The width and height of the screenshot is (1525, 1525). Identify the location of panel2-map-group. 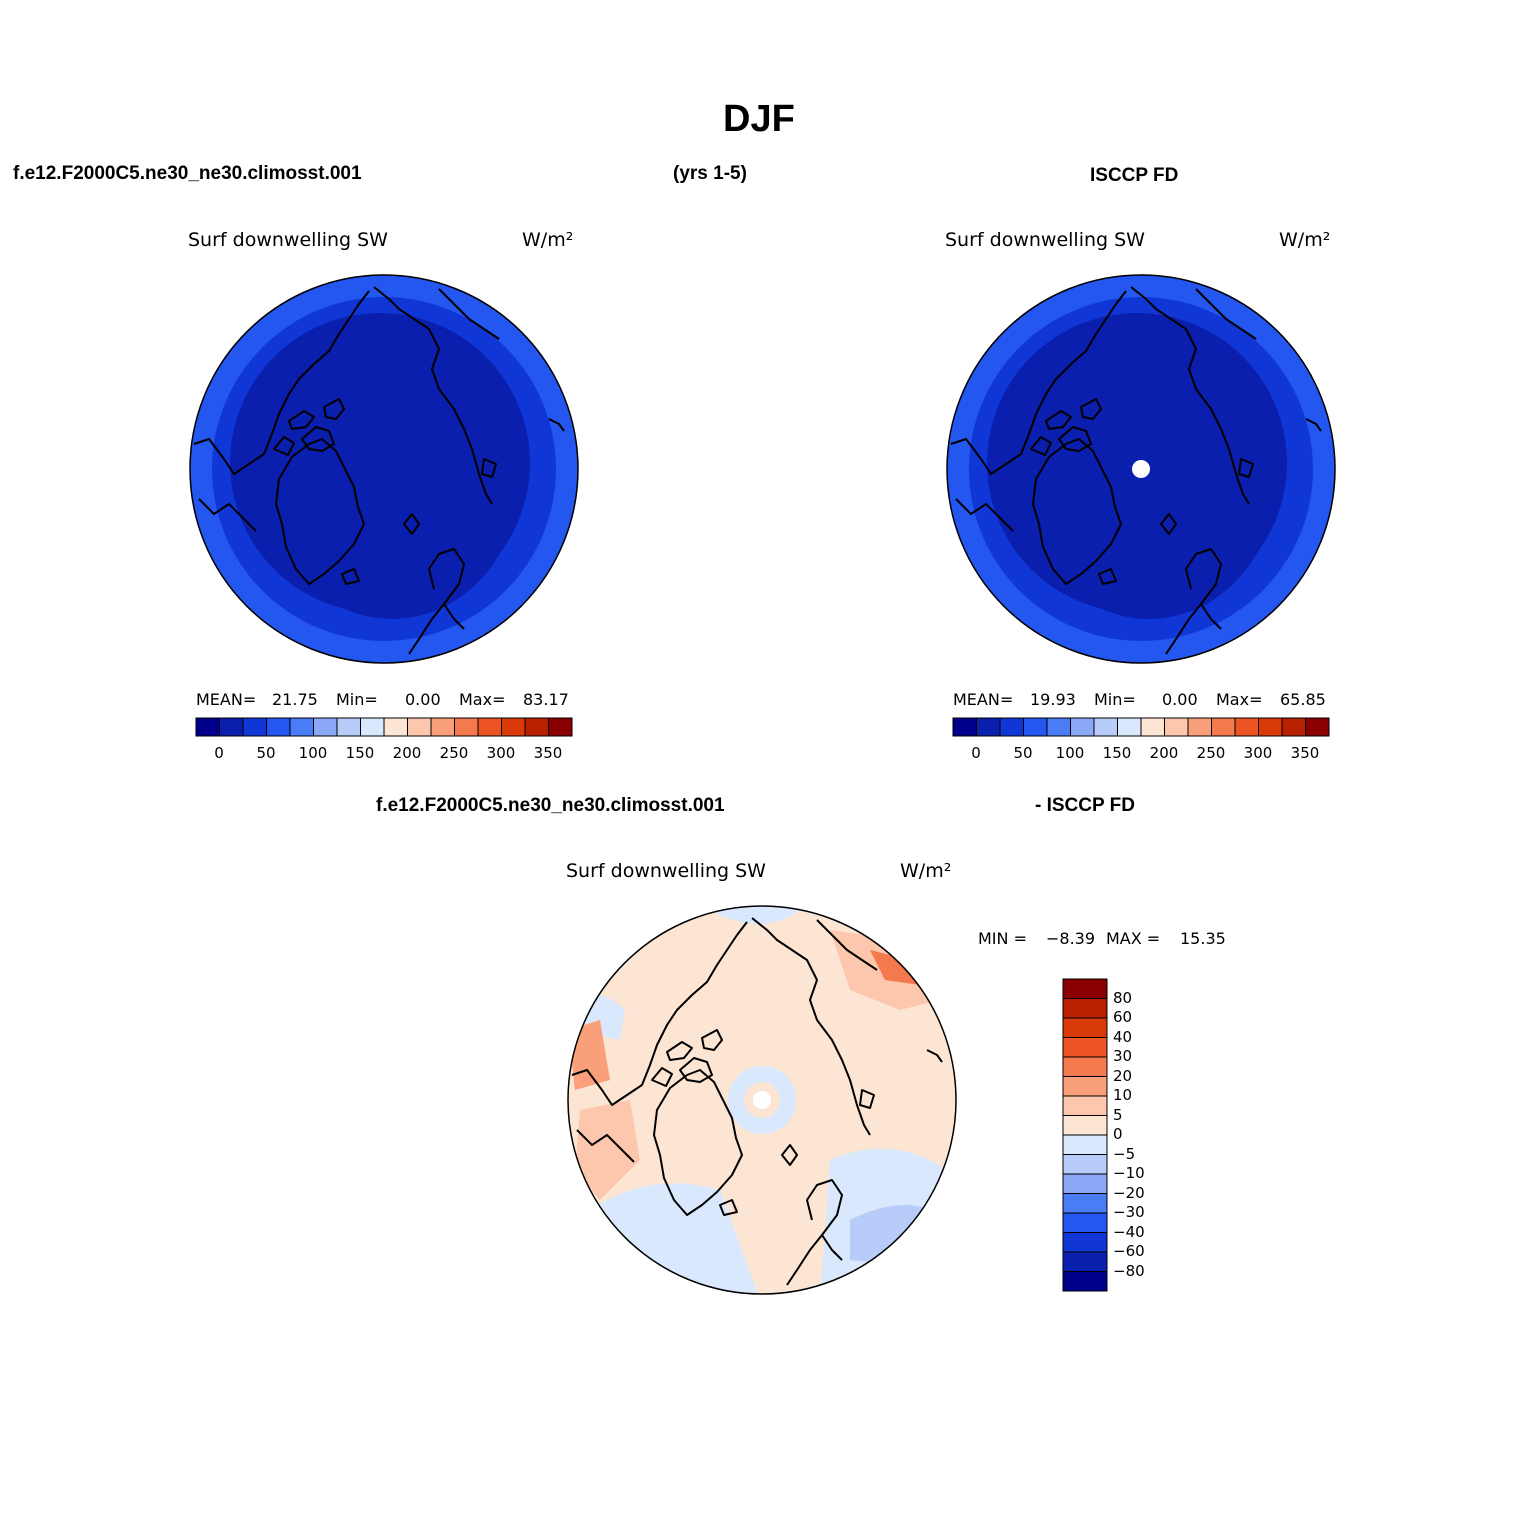
(1141, 469).